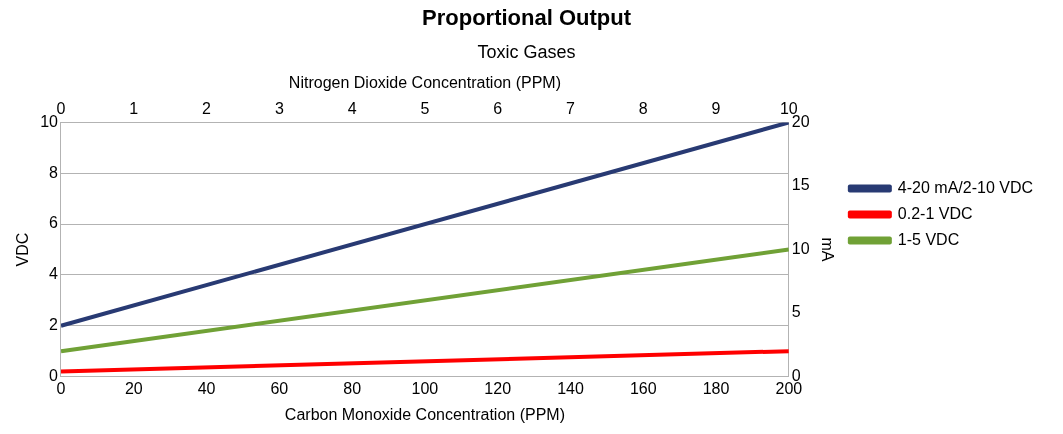 The height and width of the screenshot is (434, 1063). Describe the element at coordinates (206, 388) in the screenshot. I see `x-tick-label: 40` at that location.